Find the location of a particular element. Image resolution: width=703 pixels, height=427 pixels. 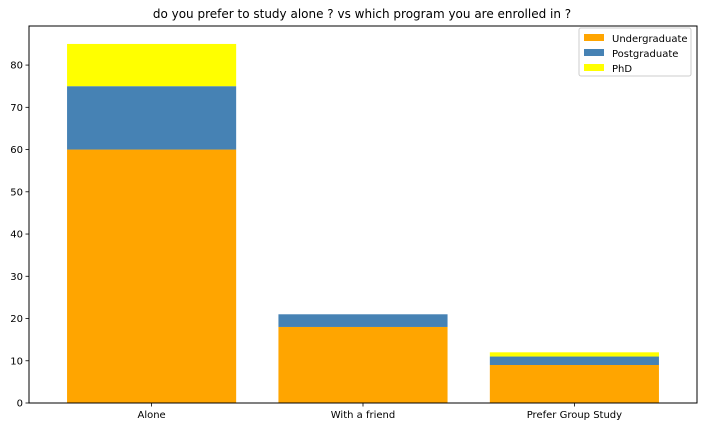

legend-swatch-undergraduate is located at coordinates (594, 37).